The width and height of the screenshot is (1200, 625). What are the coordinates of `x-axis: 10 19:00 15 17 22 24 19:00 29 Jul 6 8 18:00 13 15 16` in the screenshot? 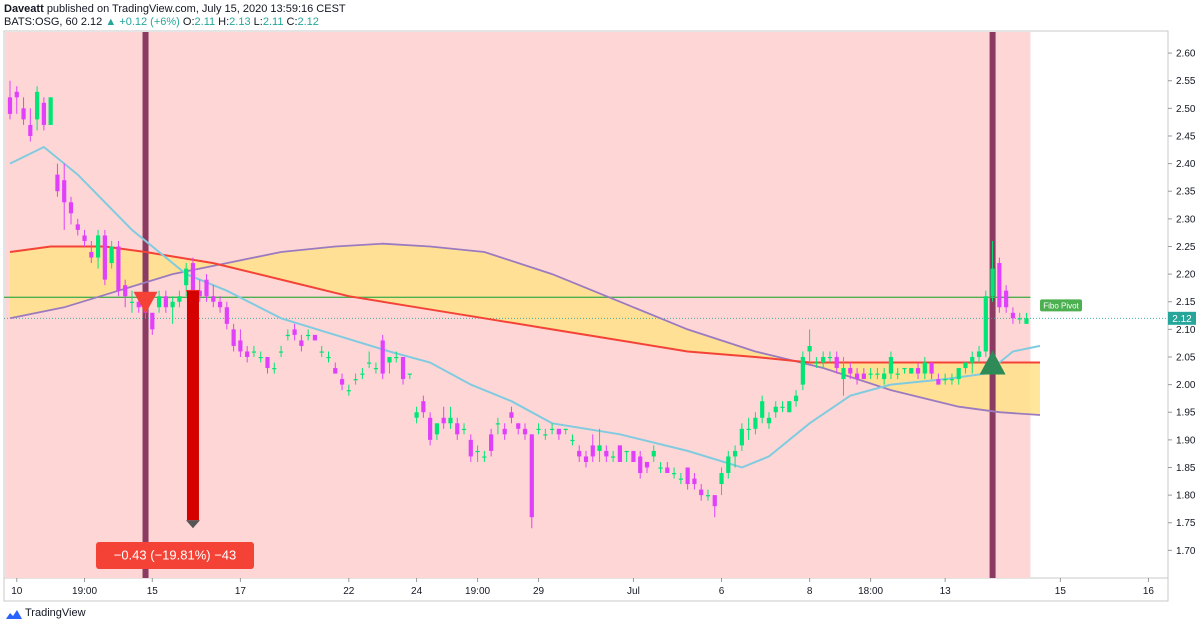 It's located at (582, 587).